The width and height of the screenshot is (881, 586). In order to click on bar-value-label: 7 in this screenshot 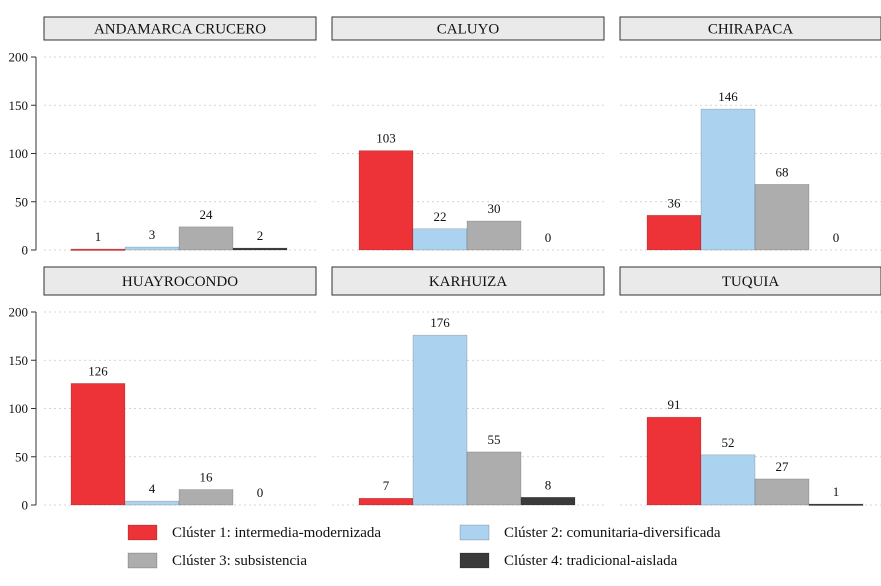, I will do `click(386, 485)`.